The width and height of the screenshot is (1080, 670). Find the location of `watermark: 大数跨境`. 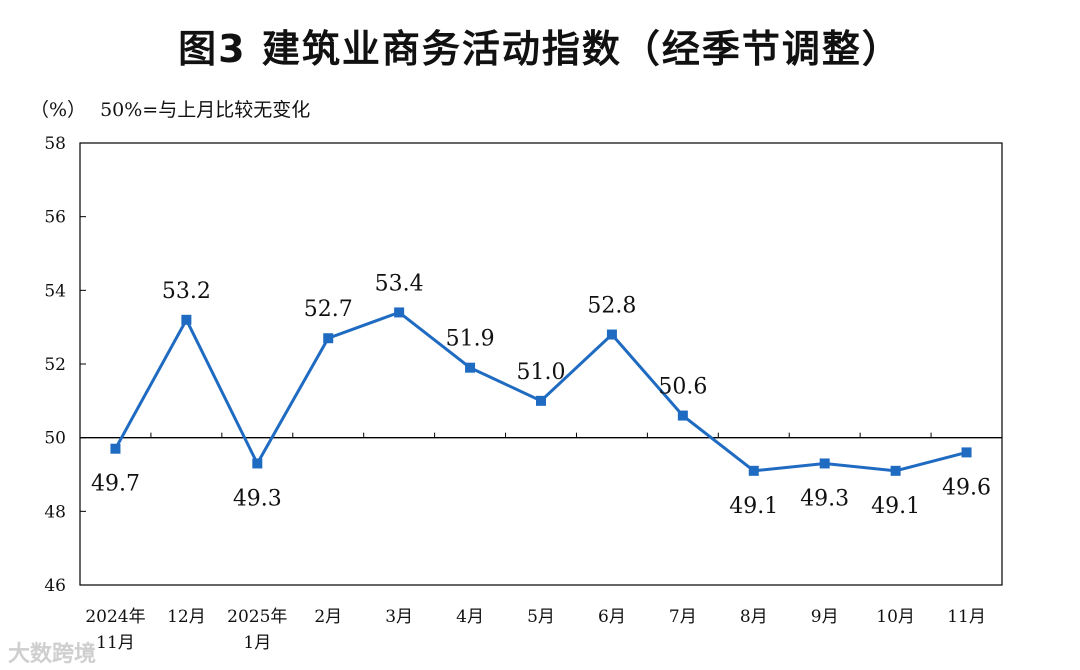

watermark: 大数跨境 is located at coordinates (52, 654).